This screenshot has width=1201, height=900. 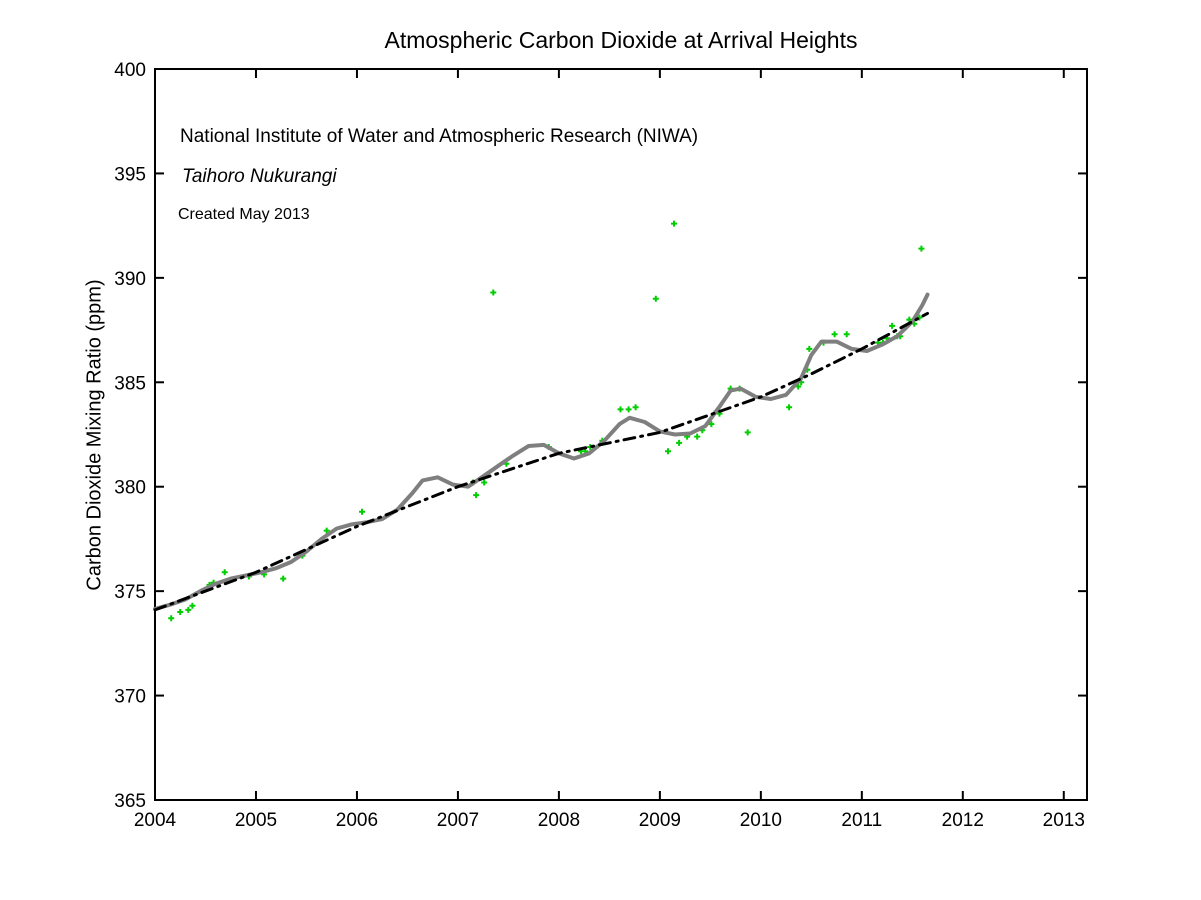 What do you see at coordinates (130, 279) in the screenshot?
I see `y-tick-label: 390` at bounding box center [130, 279].